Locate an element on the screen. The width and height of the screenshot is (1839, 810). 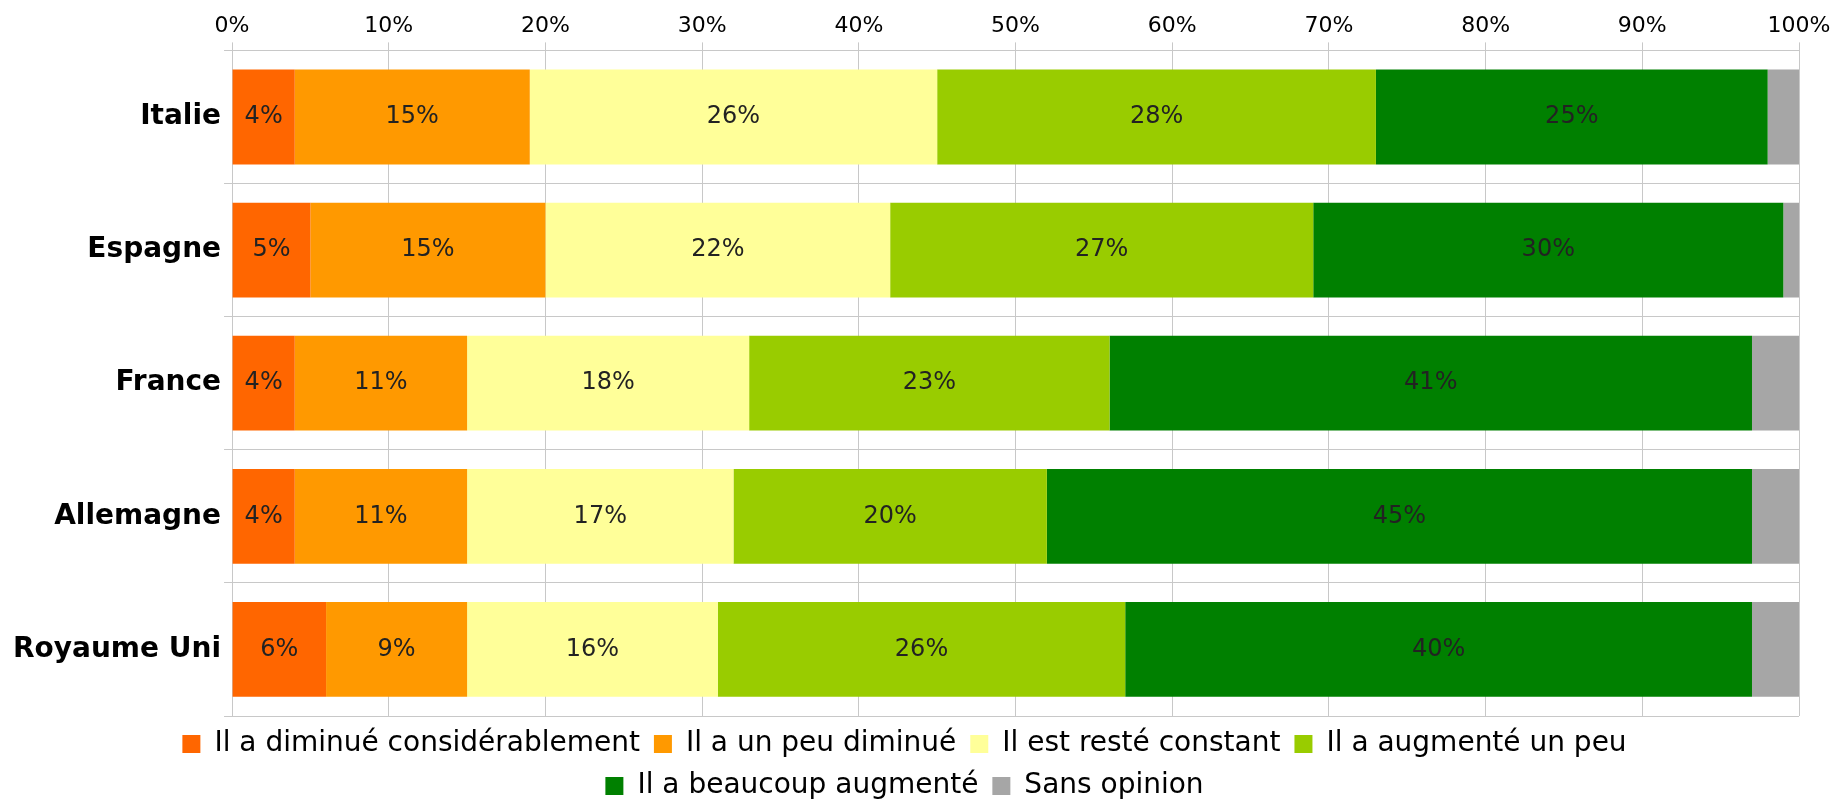
data-label: 6% is located at coordinates (279, 647).